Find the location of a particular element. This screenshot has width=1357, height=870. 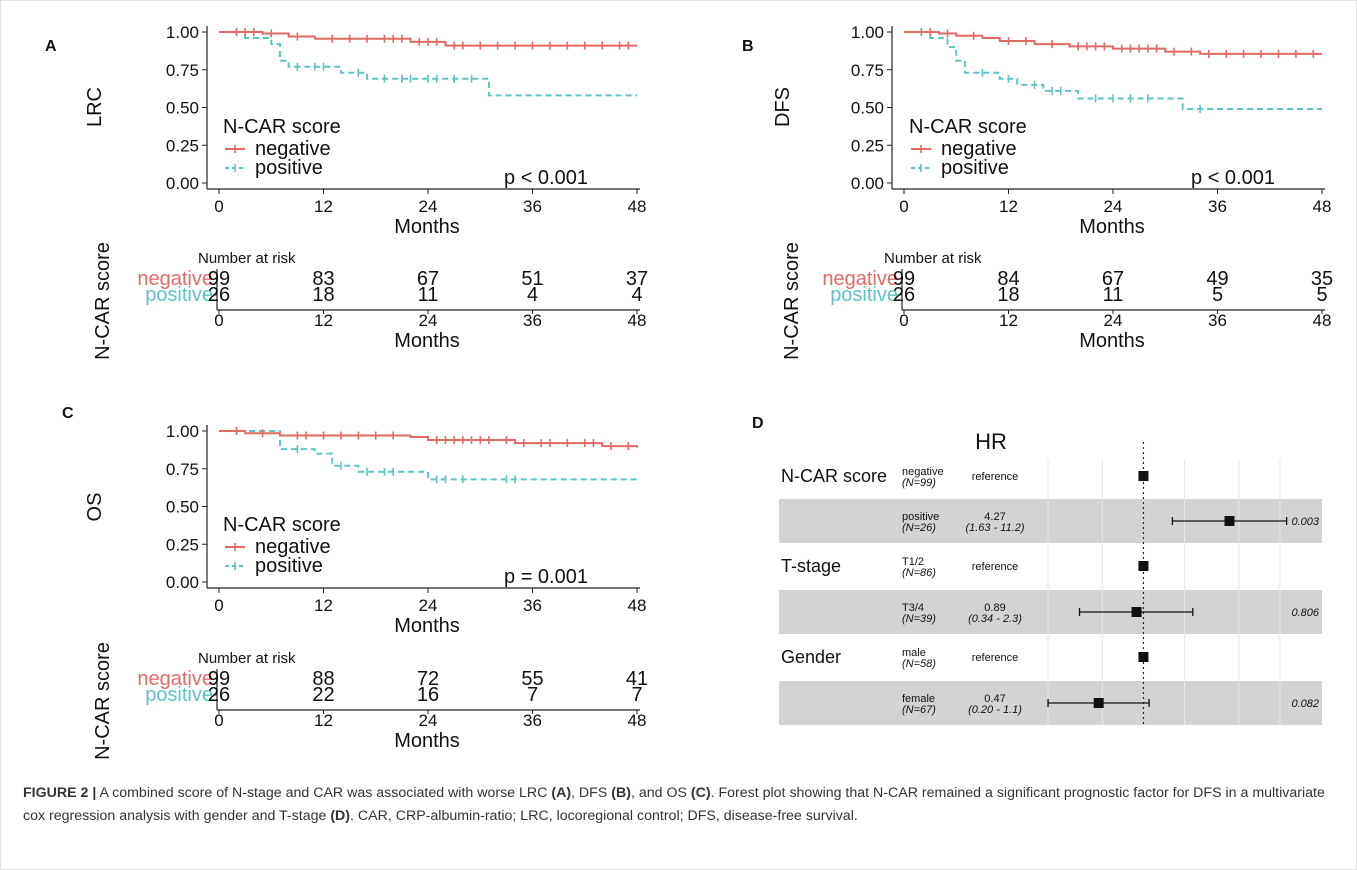

forest-ci-value: (0.20 - 1.1) is located at coordinates (995, 710).